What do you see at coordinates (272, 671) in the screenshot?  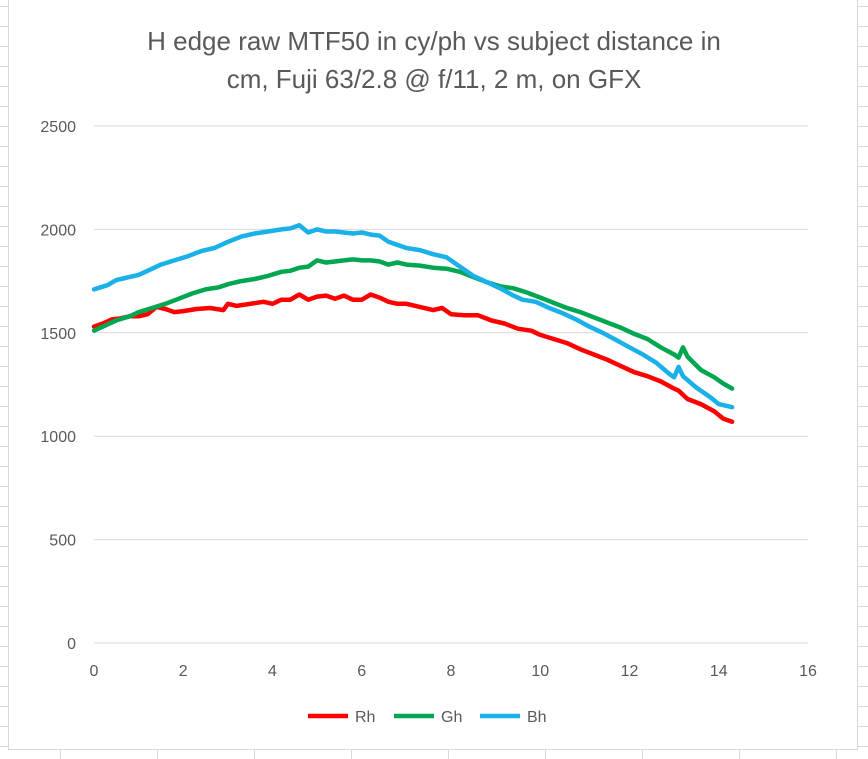 I see `x-tick-label: 4` at bounding box center [272, 671].